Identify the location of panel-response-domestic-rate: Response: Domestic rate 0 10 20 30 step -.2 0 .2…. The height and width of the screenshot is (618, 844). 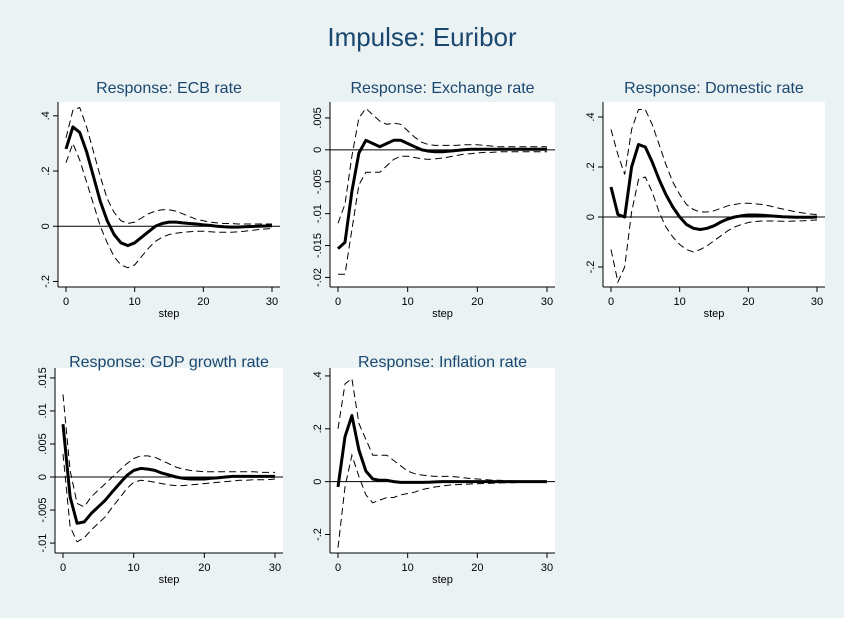
(705, 200).